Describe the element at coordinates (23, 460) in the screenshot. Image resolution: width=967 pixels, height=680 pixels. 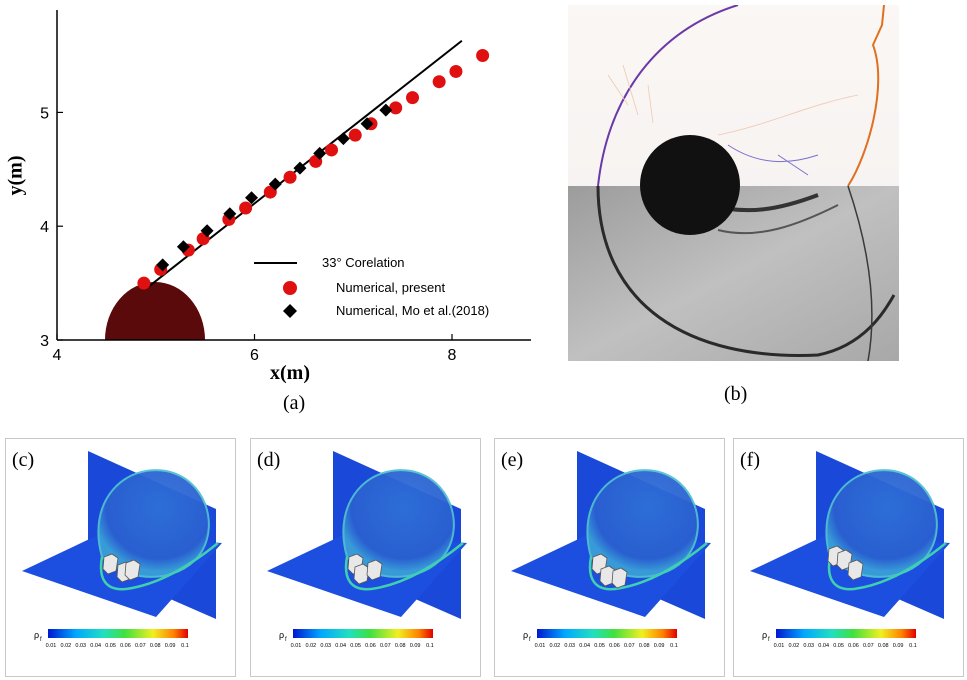
I see `panel-label-c: (c)` at that location.